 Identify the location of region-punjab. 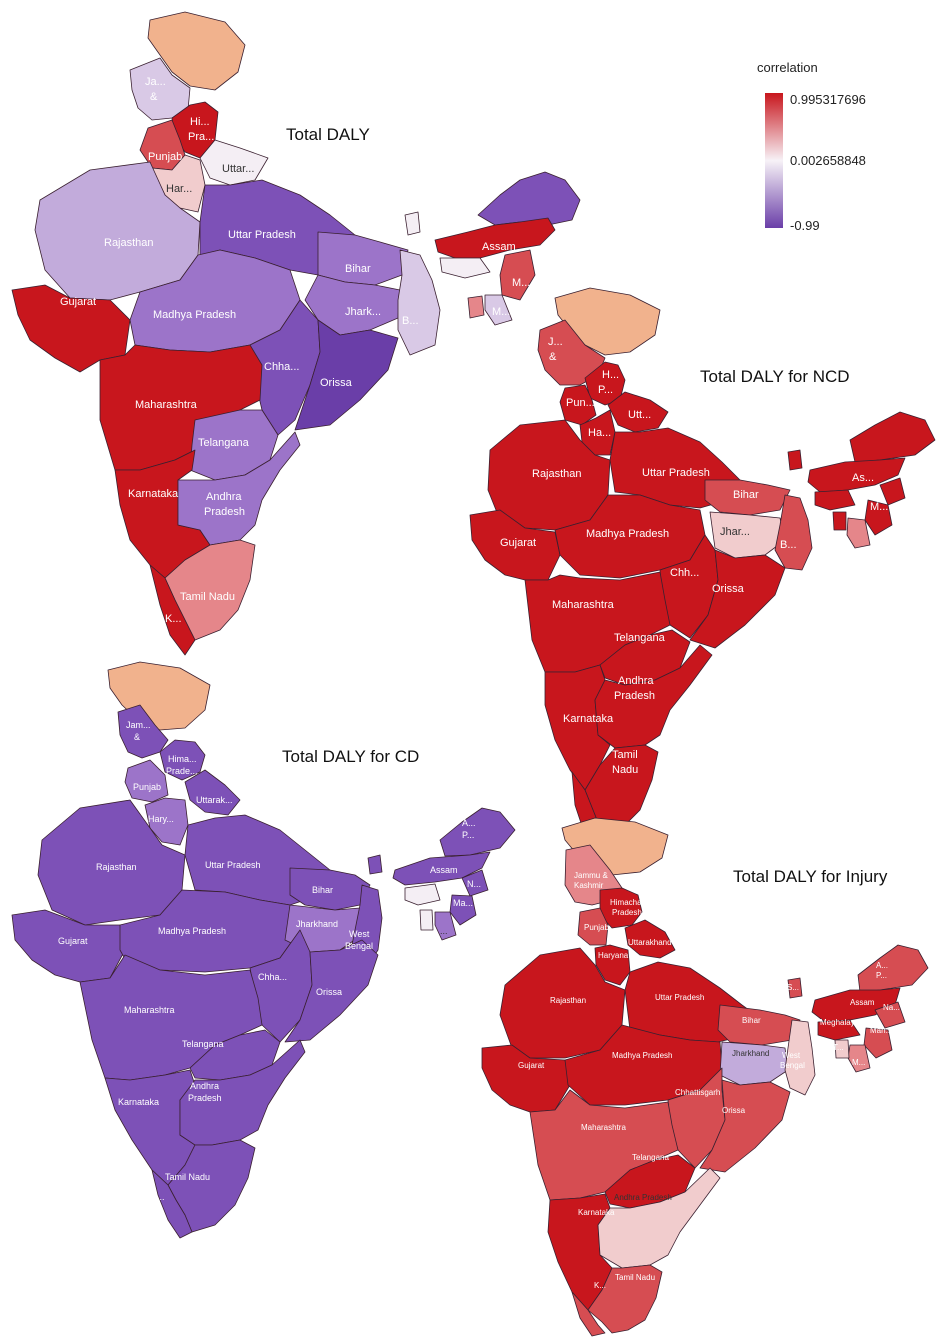
(578, 405).